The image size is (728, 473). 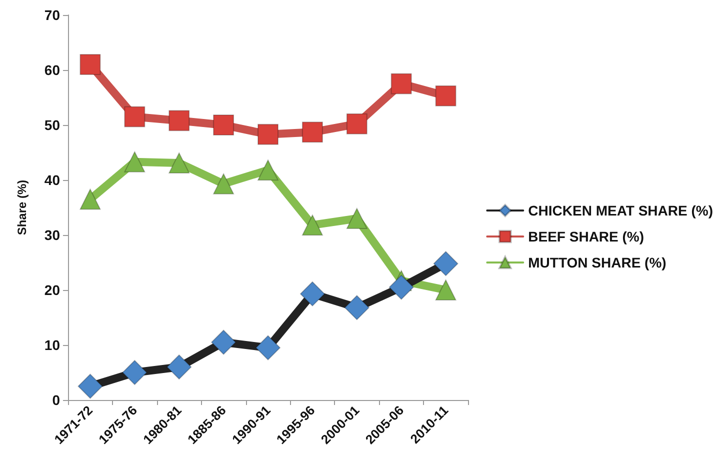 What do you see at coordinates (52, 180) in the screenshot?
I see `y-tick-label: 40` at bounding box center [52, 180].